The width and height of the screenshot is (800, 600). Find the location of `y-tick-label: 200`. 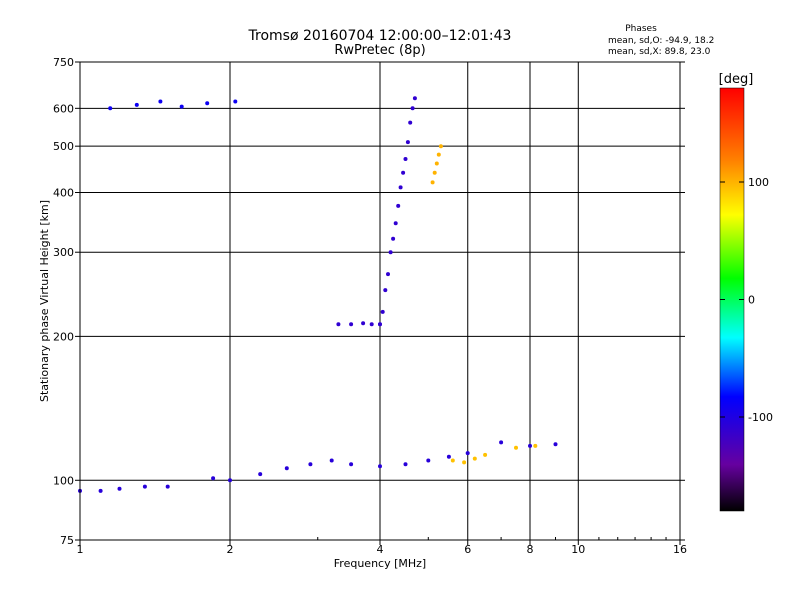

y-tick-label: 200 is located at coordinates (63, 336).